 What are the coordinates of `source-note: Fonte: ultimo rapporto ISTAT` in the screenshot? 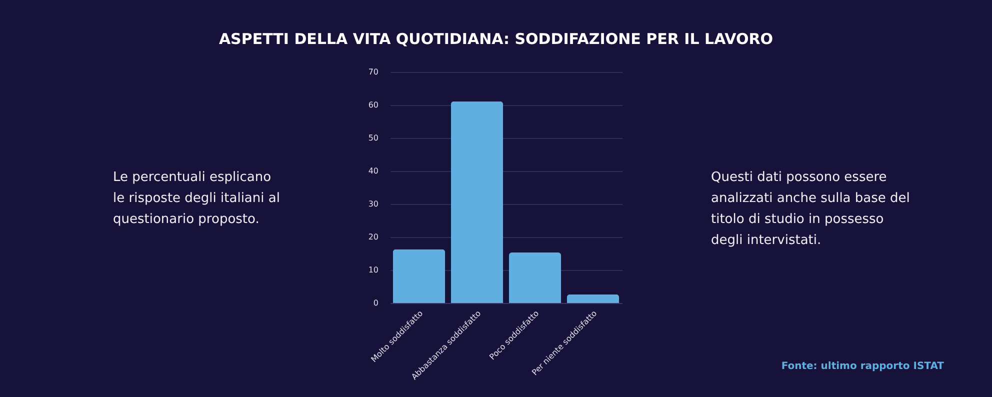 It's located at (862, 367).